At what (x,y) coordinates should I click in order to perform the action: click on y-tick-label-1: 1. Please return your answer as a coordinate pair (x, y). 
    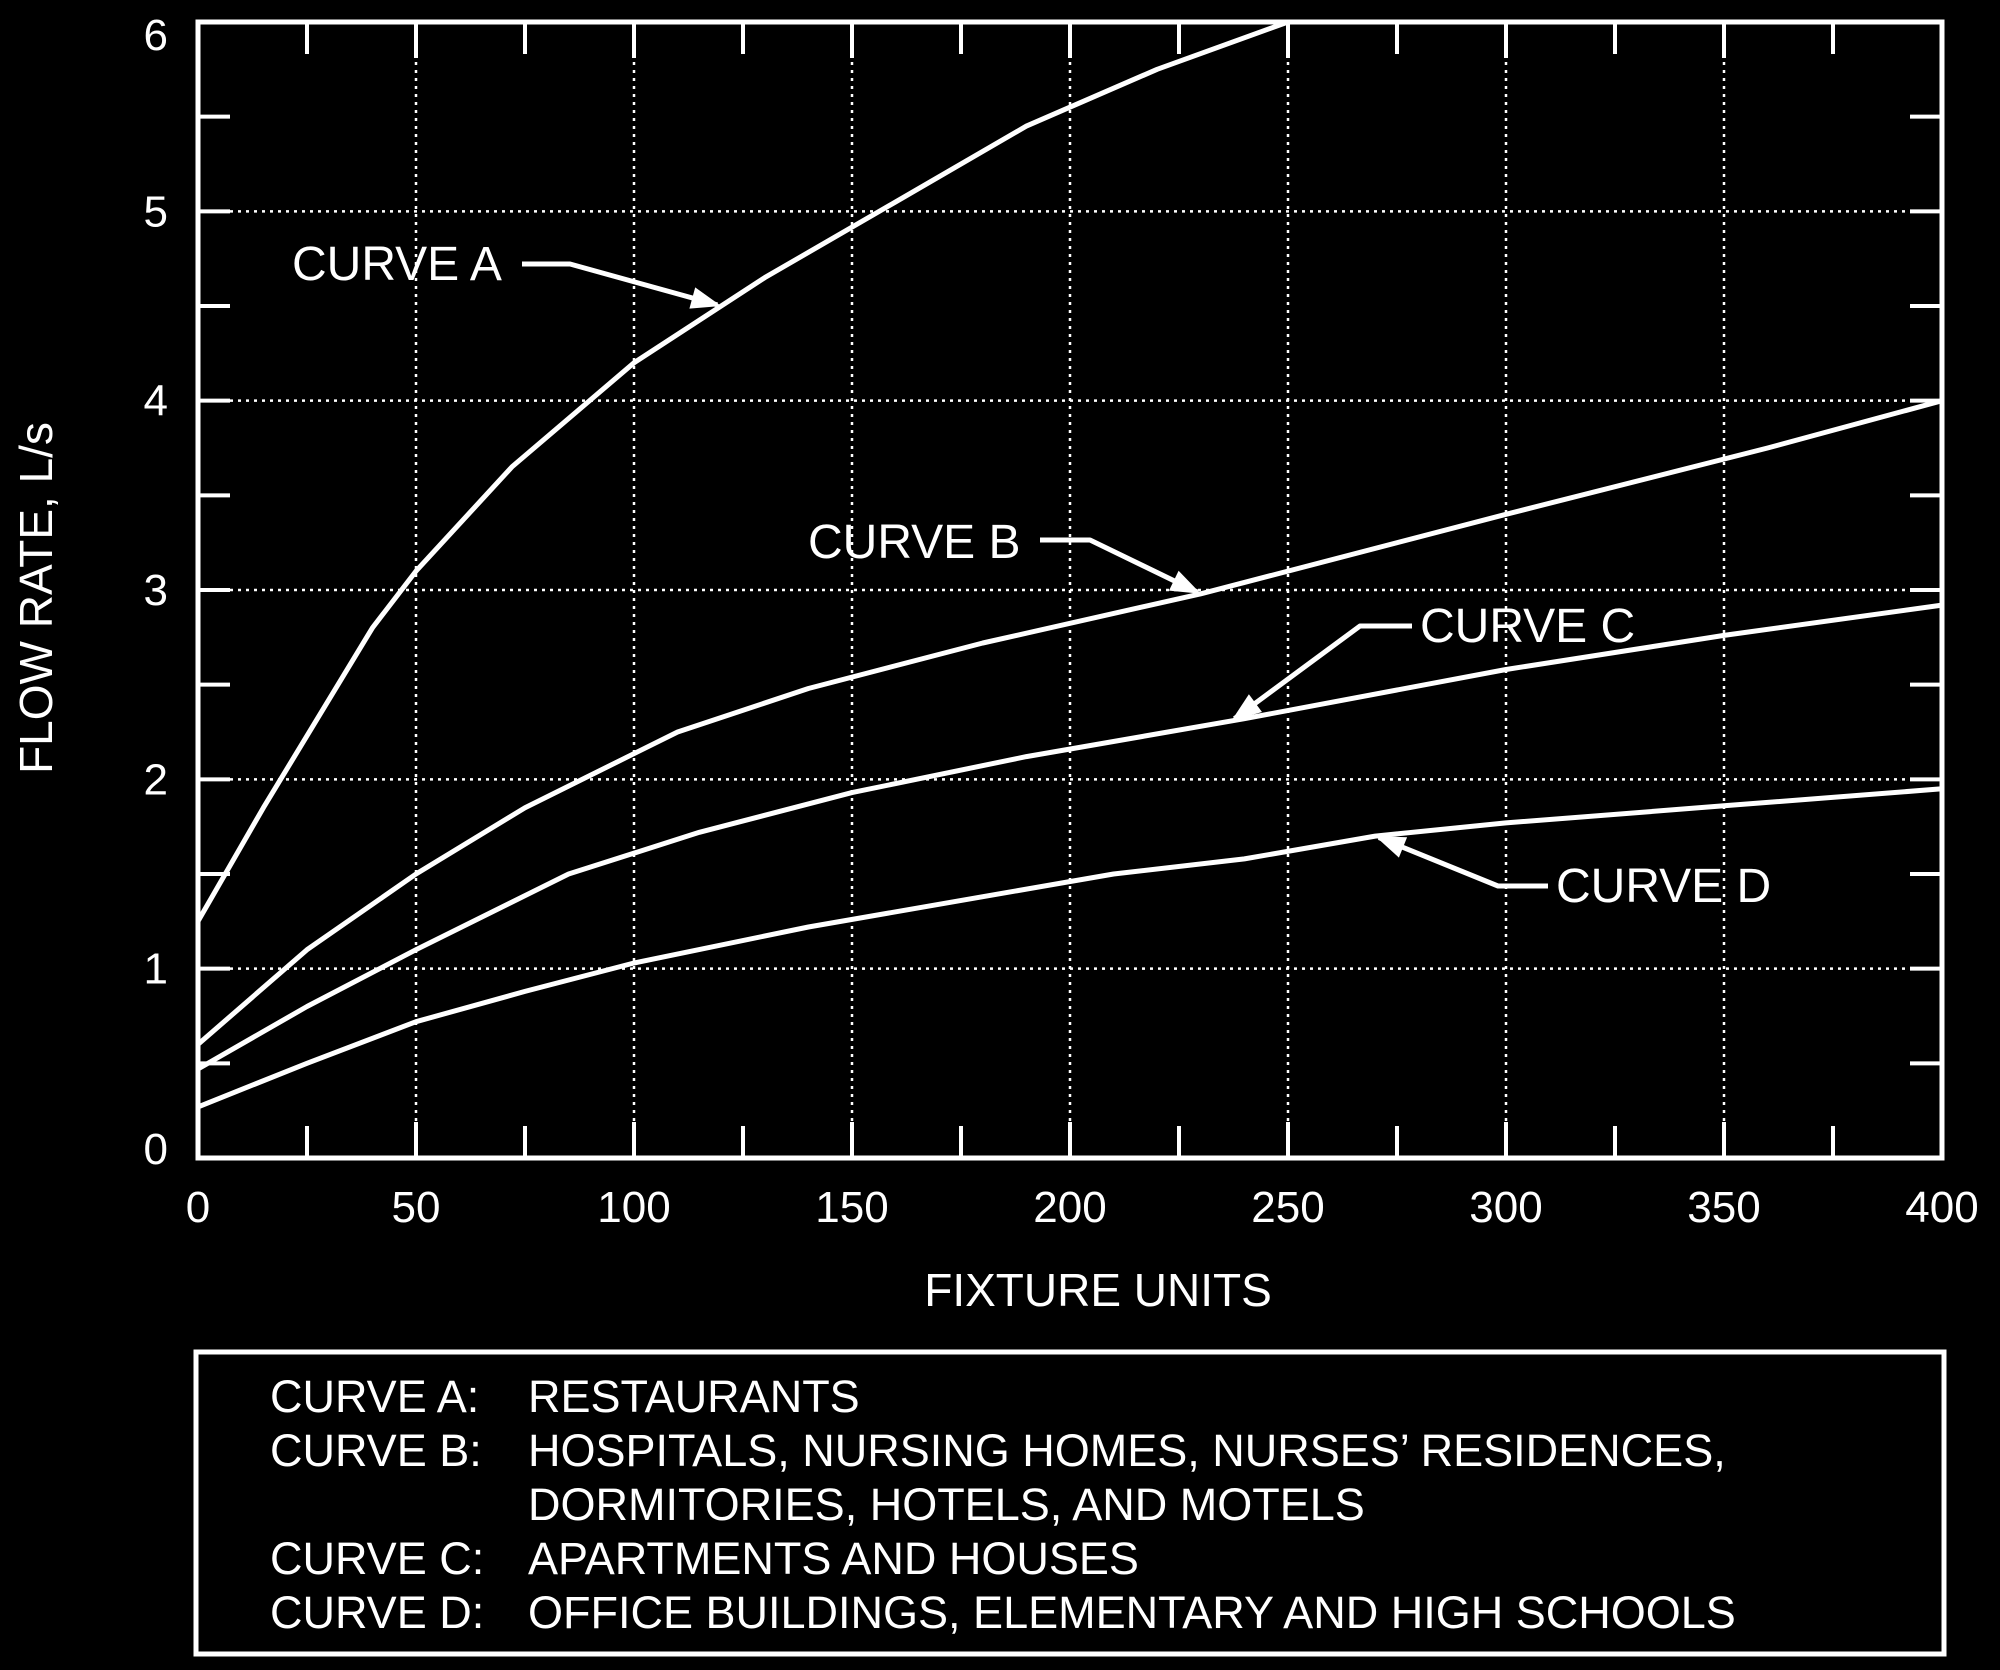
    Looking at the image, I should click on (156, 969).